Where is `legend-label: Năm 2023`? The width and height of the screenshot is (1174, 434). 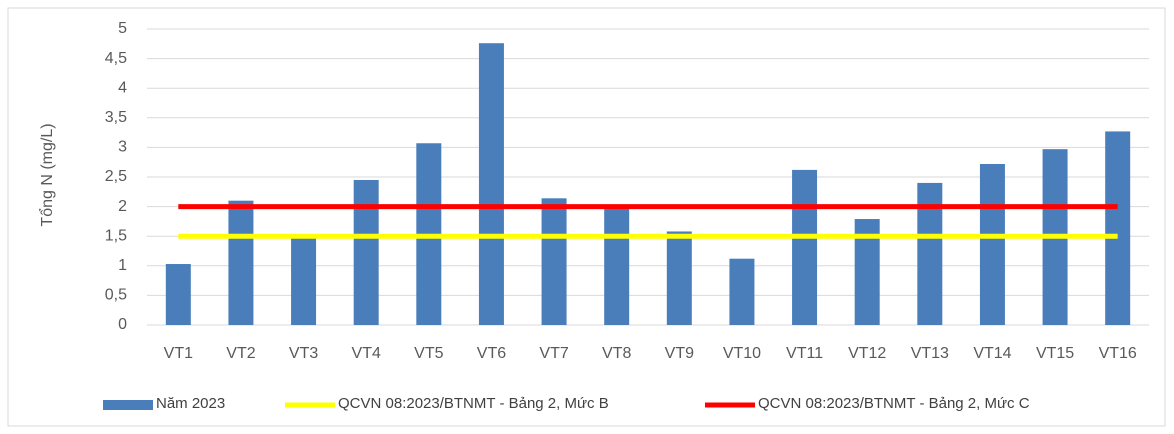 legend-label: Năm 2023 is located at coordinates (190, 403).